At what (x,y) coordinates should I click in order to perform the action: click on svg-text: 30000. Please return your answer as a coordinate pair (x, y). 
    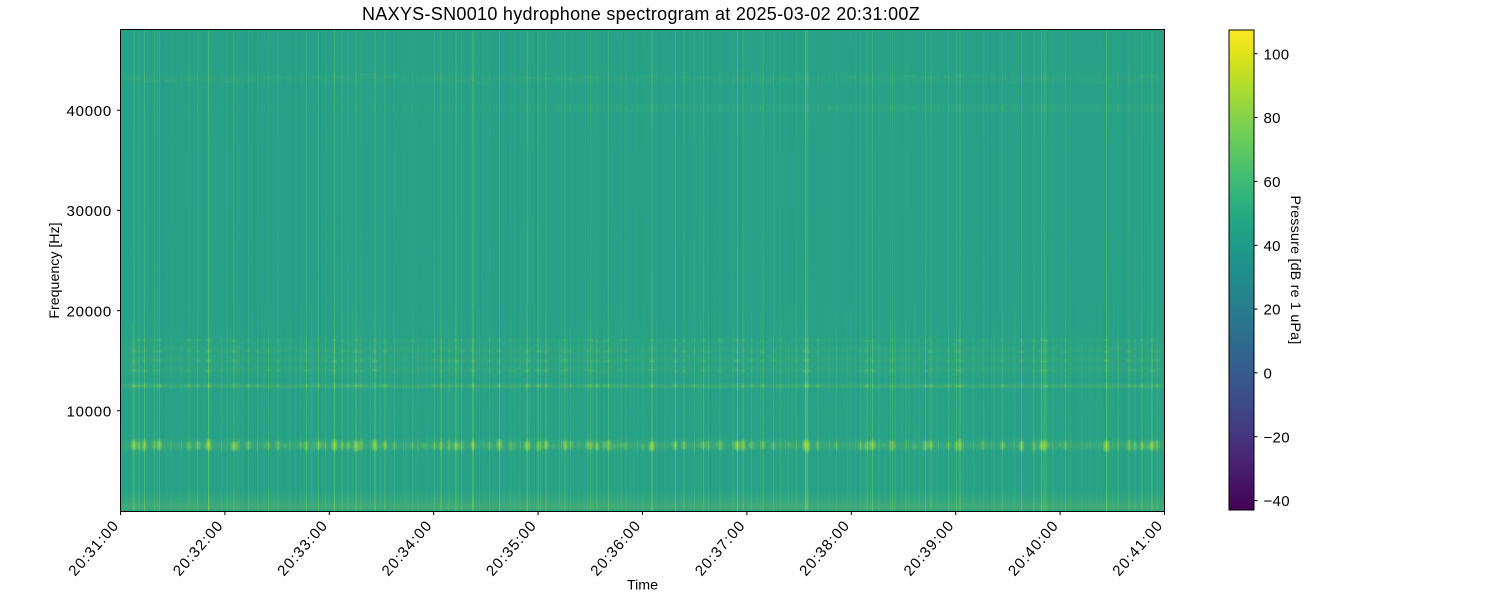
    Looking at the image, I should click on (89, 211).